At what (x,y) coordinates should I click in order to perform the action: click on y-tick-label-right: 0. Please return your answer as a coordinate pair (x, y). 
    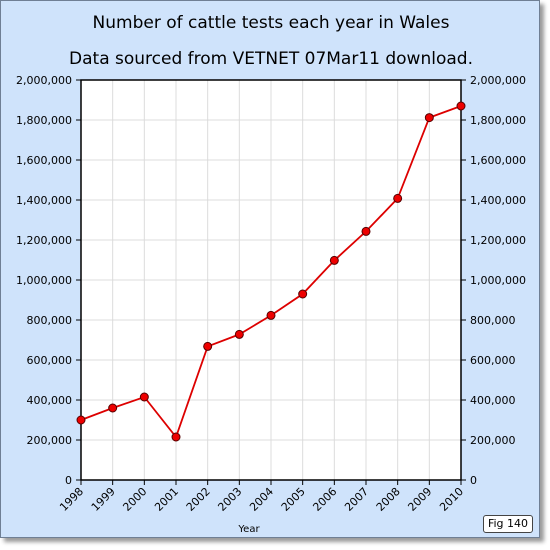
    Looking at the image, I should click on (473, 480).